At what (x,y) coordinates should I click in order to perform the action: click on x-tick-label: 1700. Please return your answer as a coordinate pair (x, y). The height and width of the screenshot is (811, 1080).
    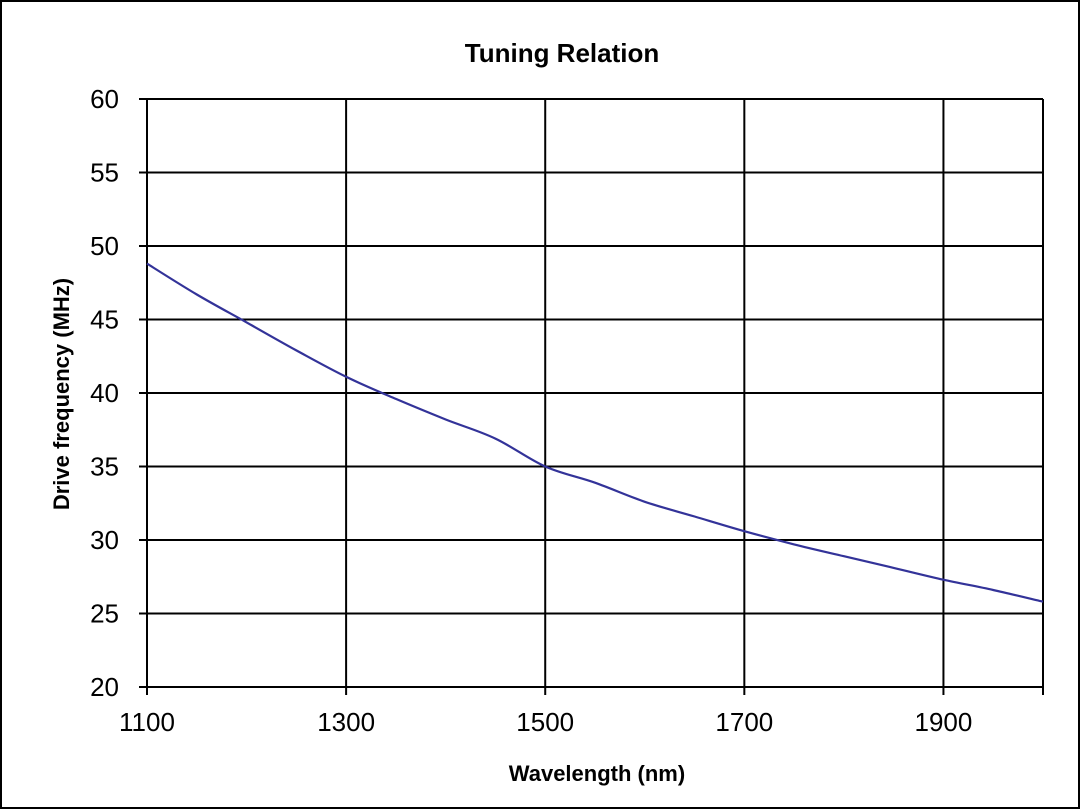
    Looking at the image, I should click on (744, 722).